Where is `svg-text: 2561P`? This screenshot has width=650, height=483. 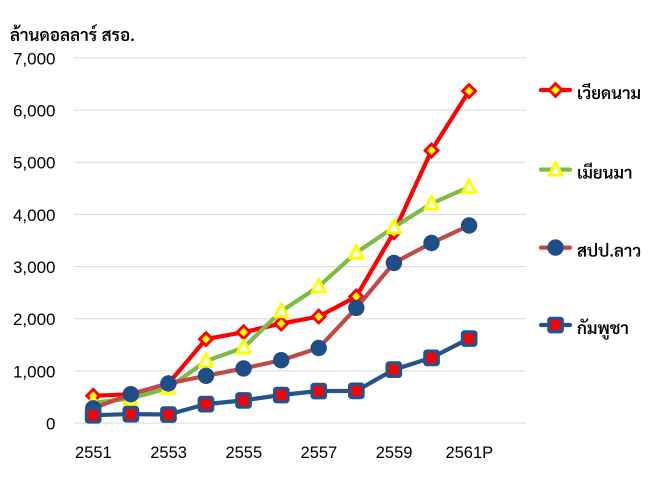 svg-text: 2561P is located at coordinates (469, 453).